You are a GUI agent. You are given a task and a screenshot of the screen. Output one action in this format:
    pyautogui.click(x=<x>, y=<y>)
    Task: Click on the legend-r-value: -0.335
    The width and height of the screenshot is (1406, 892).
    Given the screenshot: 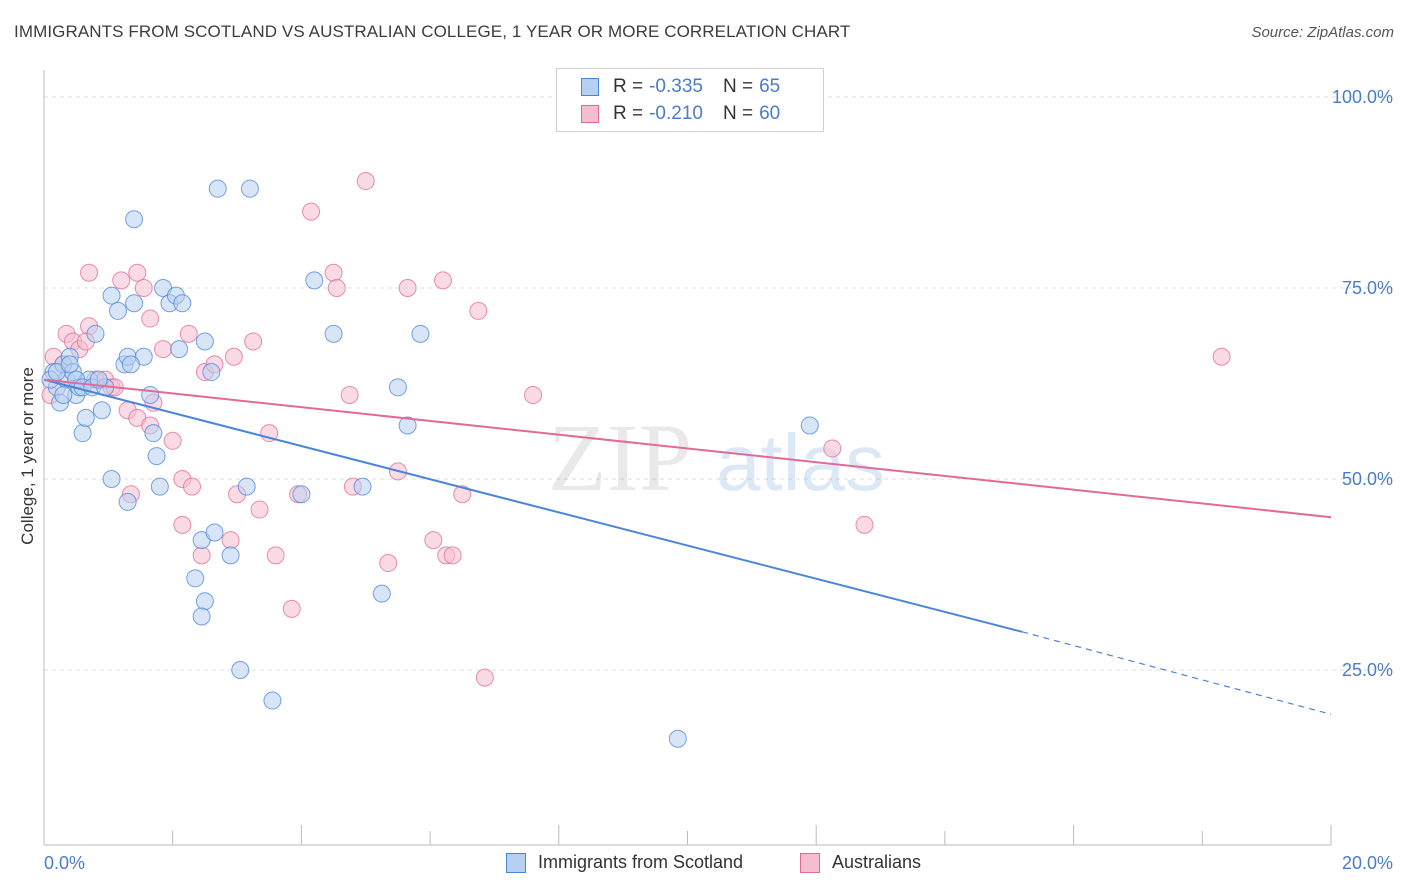 What is the action you would take?
    pyautogui.click(x=676, y=86)
    